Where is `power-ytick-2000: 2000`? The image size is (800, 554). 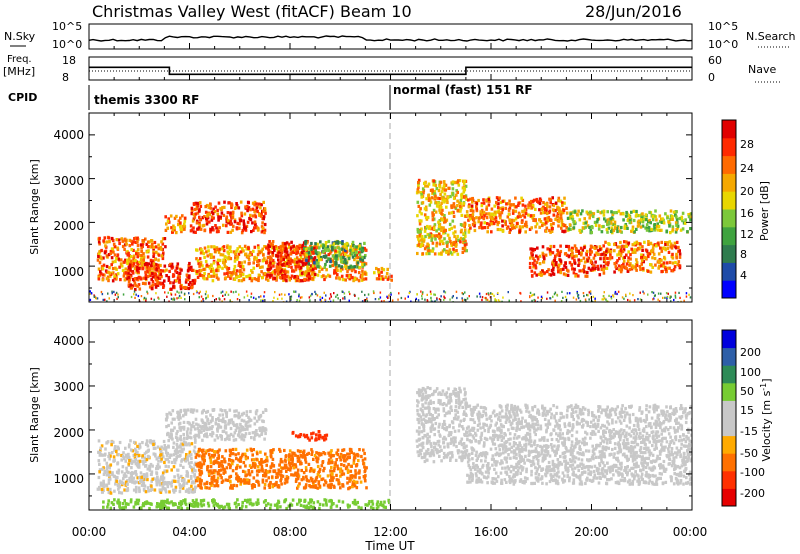 power-ytick-2000: 2000 is located at coordinates (68, 226).